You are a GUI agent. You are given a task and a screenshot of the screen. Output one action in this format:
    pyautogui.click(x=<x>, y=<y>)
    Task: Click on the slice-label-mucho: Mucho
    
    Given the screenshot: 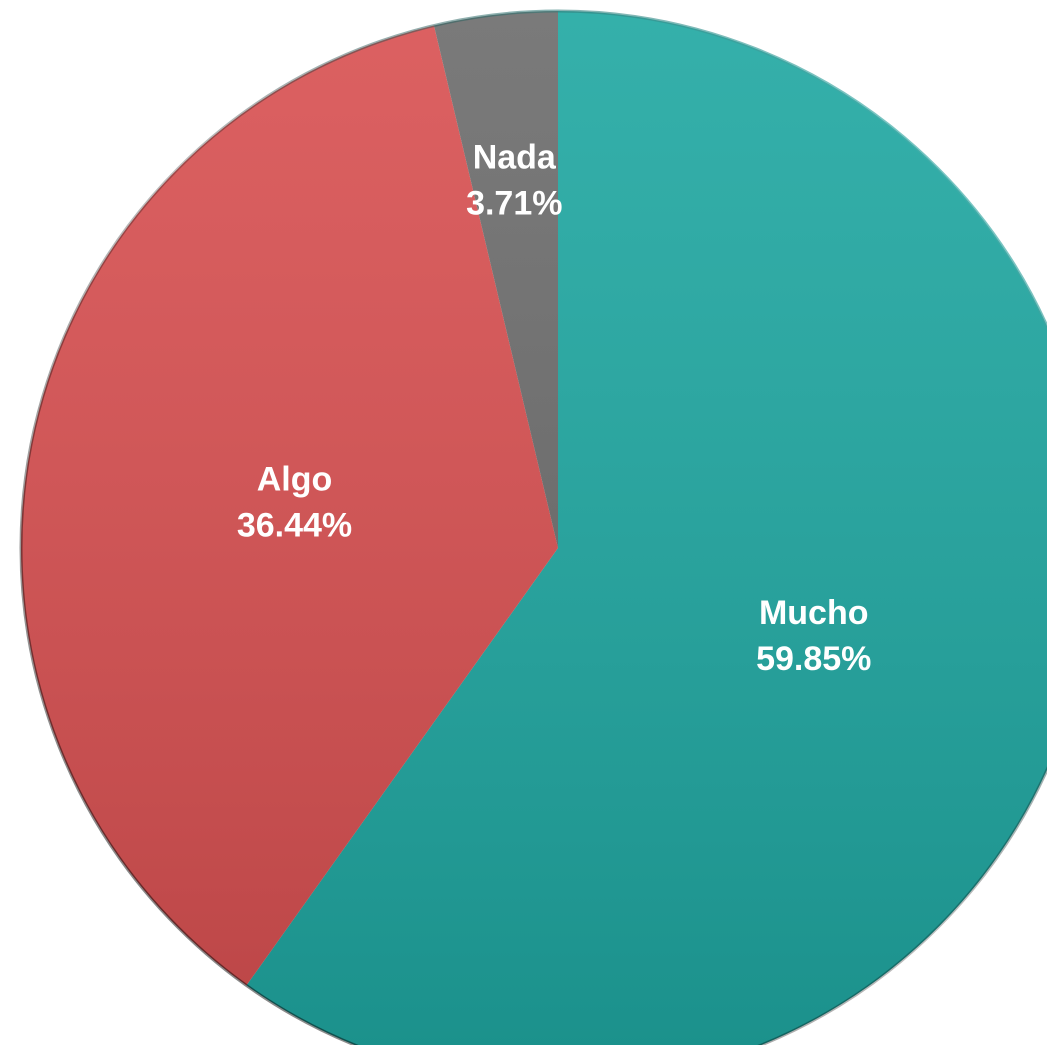 What is the action you would take?
    pyautogui.click(x=814, y=613)
    